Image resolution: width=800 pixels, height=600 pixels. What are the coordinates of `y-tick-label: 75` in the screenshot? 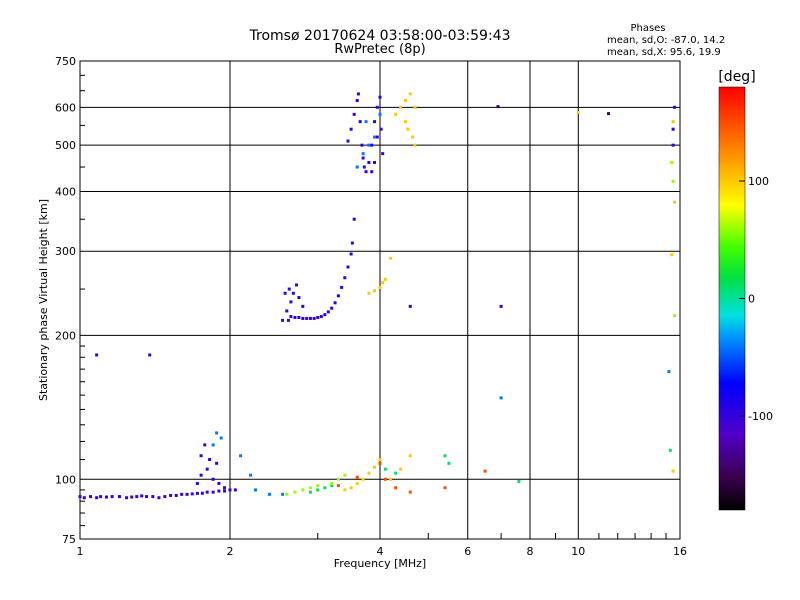 It's located at (69, 539).